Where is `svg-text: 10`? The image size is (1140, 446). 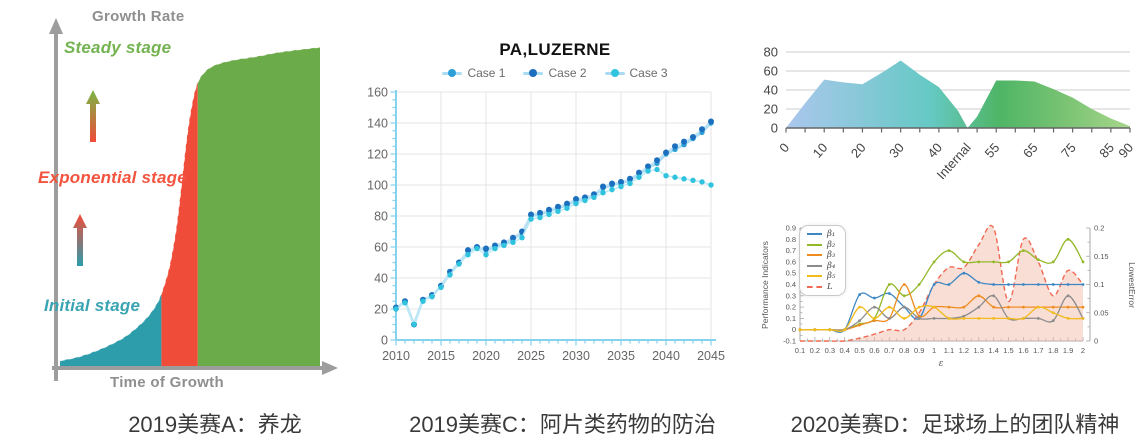
svg-text: 10 is located at coordinates (820, 150).